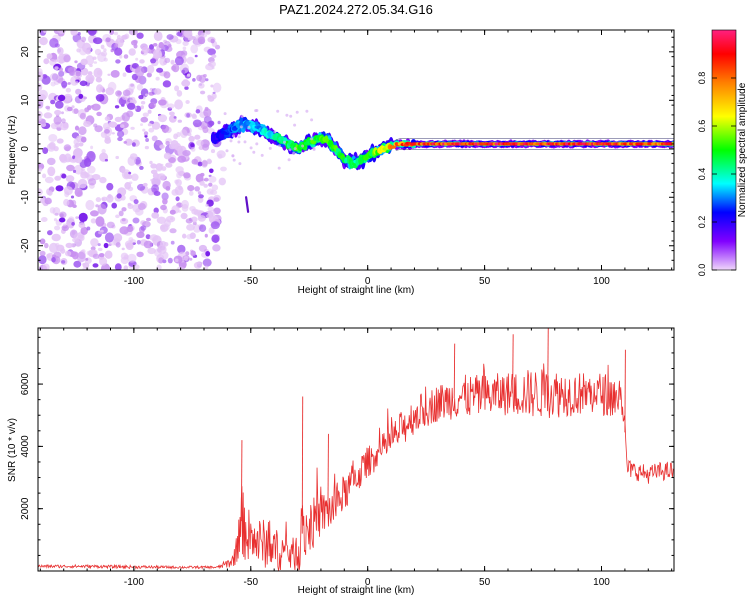 The height and width of the screenshot is (600, 750). I want to click on isolated-feature, so click(247, 204).